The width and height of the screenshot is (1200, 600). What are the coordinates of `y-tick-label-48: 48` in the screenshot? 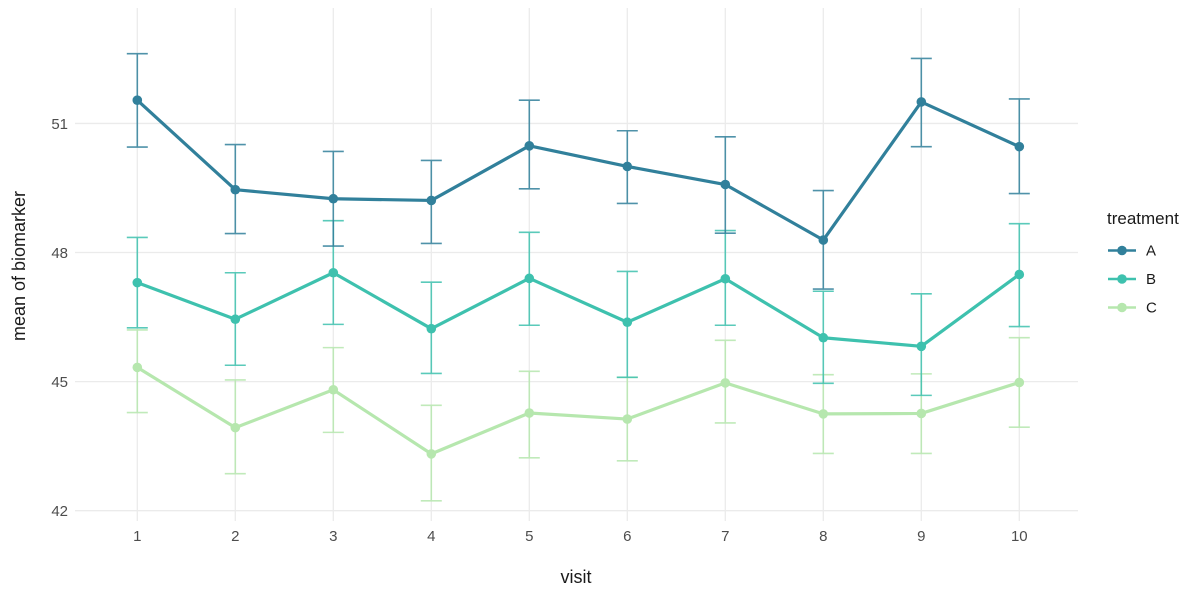 It's located at (59, 253).